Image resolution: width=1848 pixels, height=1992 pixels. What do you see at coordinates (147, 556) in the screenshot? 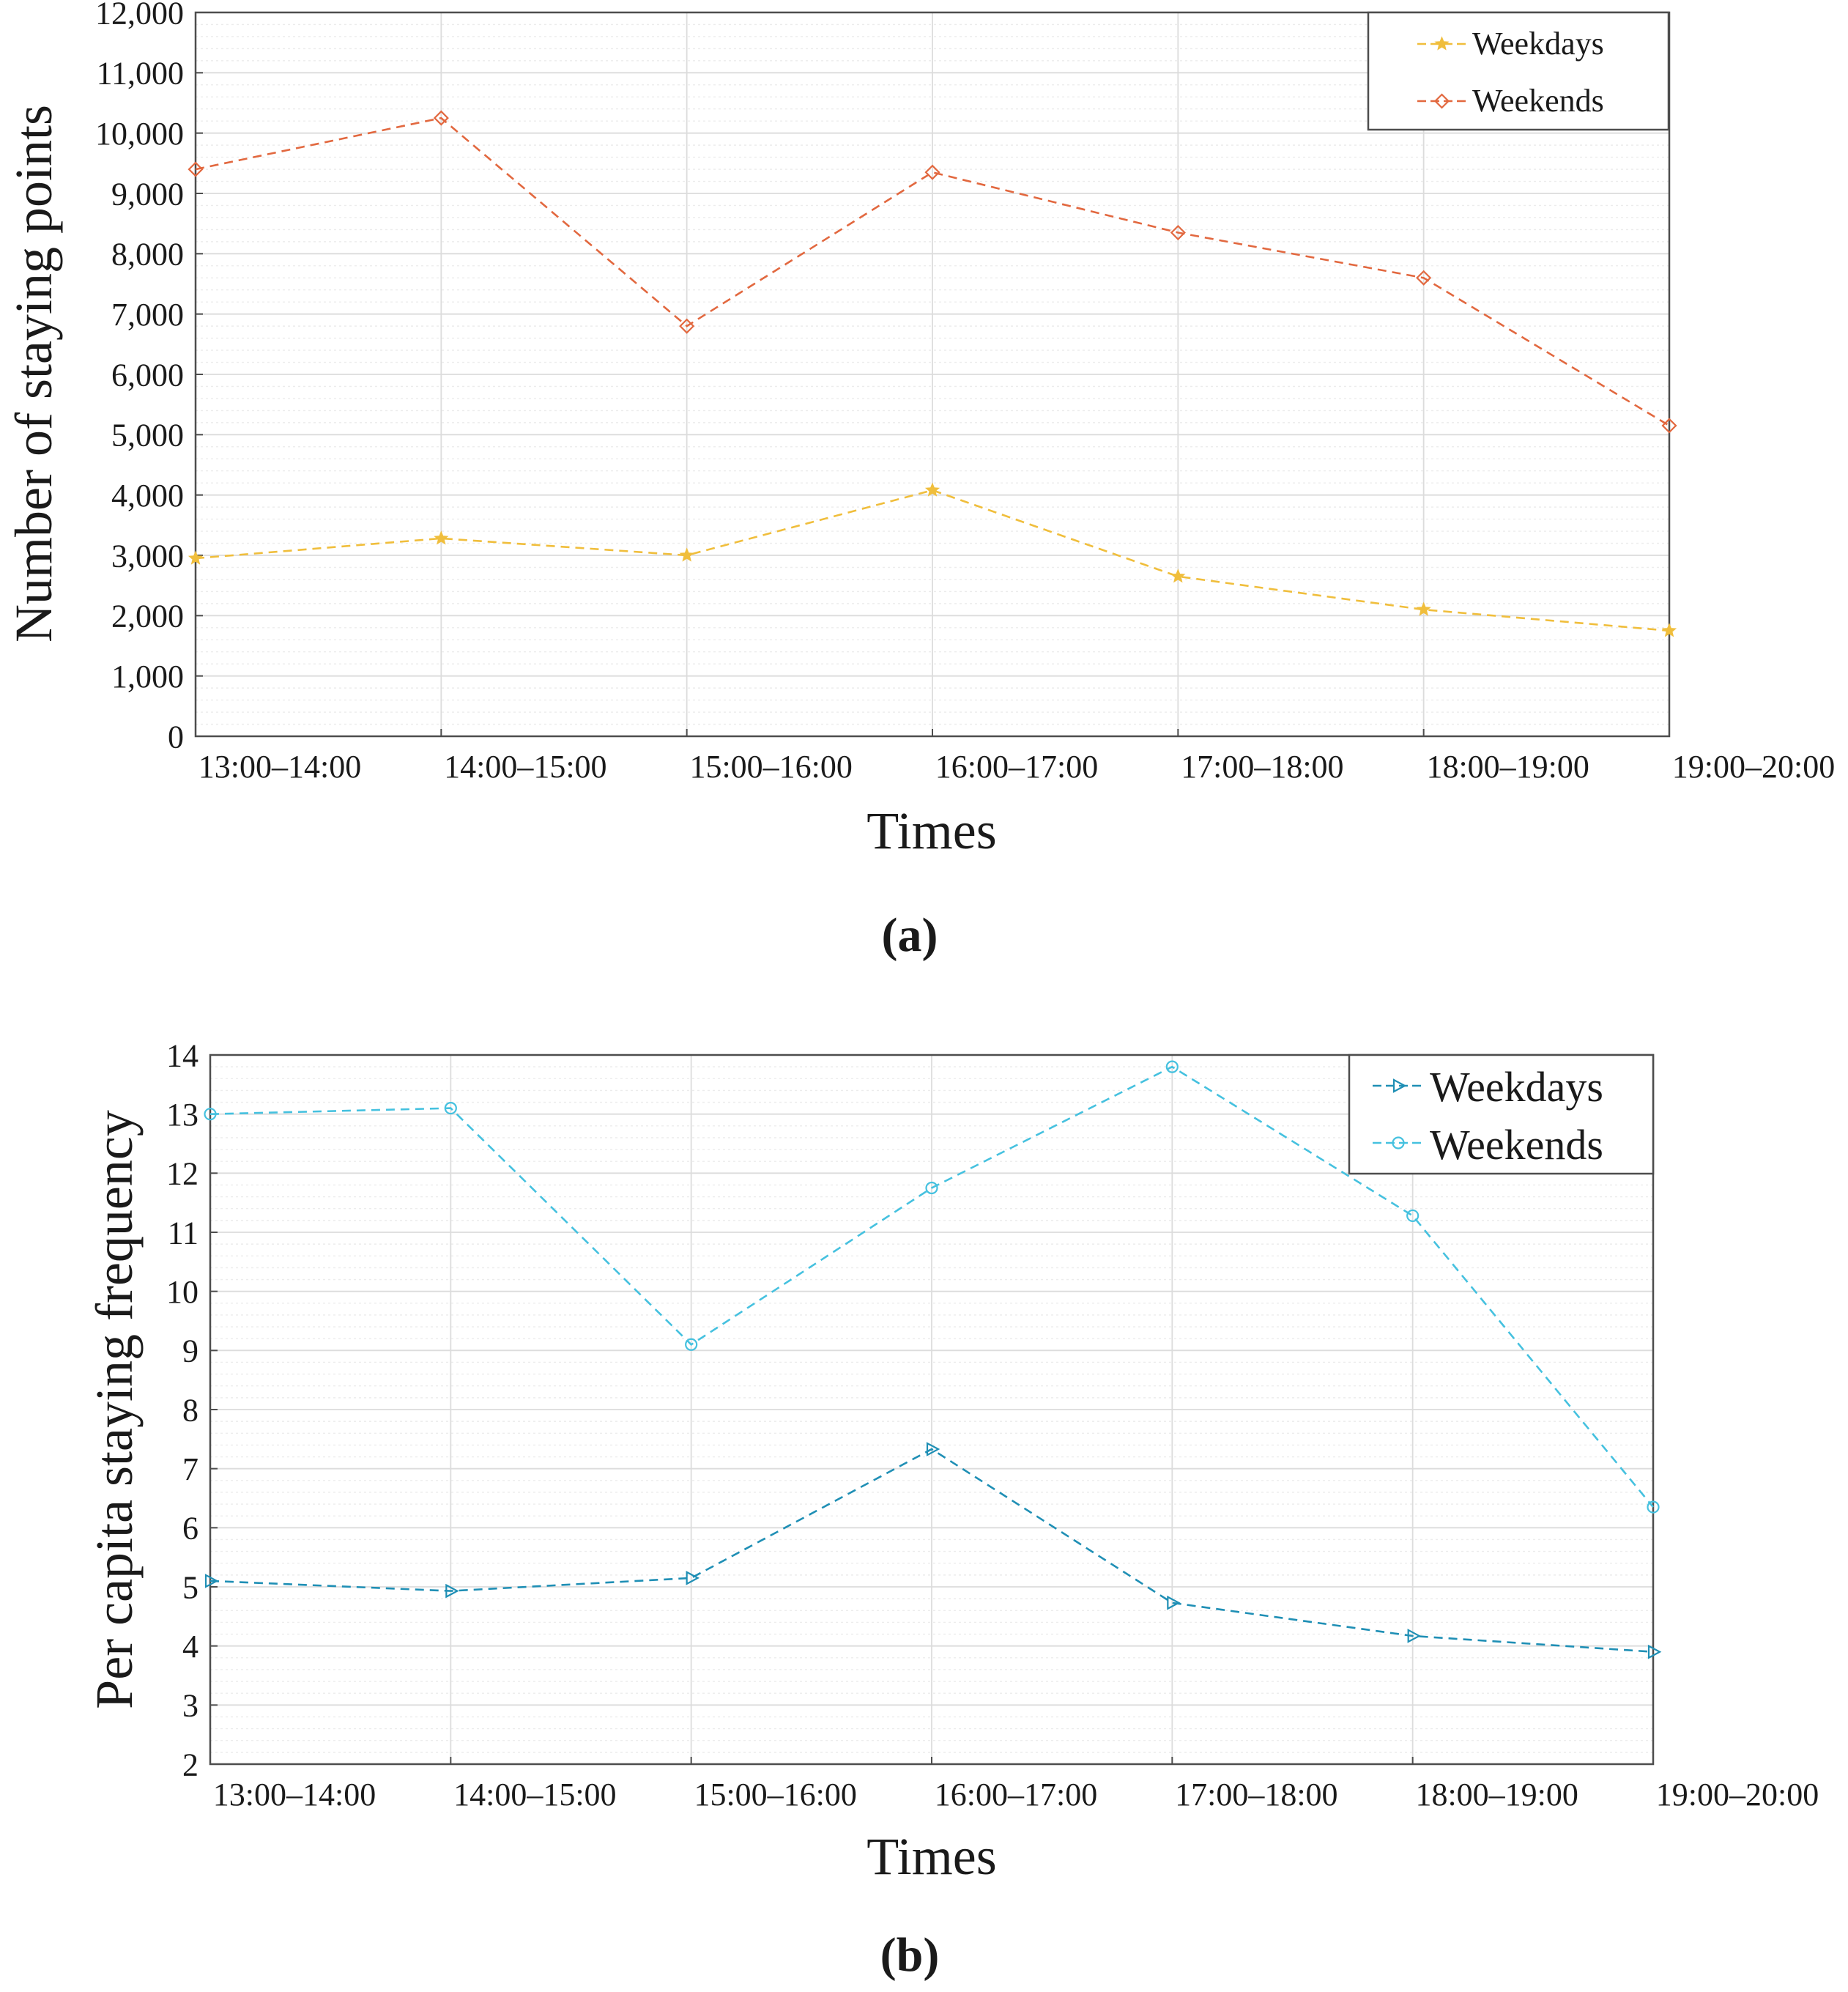
I see `y-tick-label: 3,000` at bounding box center [147, 556].